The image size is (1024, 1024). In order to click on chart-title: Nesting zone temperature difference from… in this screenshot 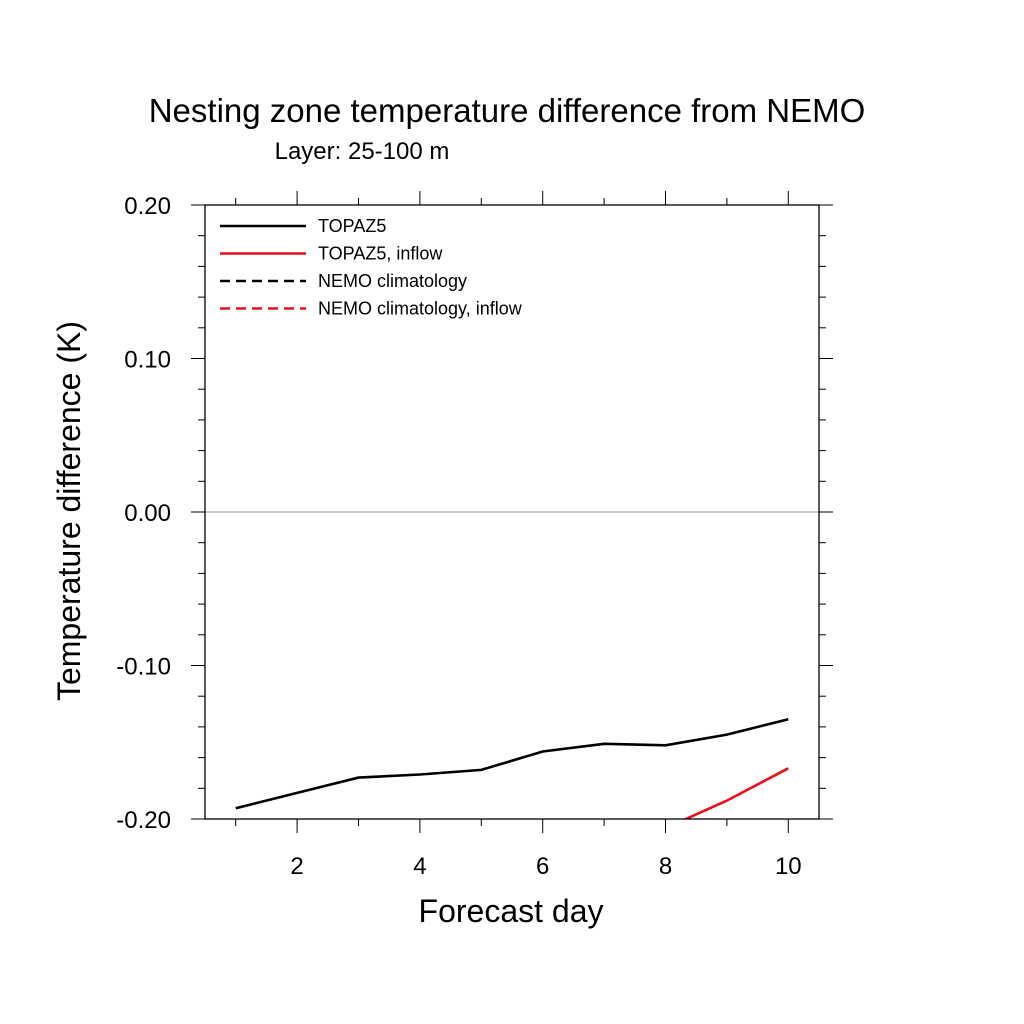, I will do `click(507, 110)`.